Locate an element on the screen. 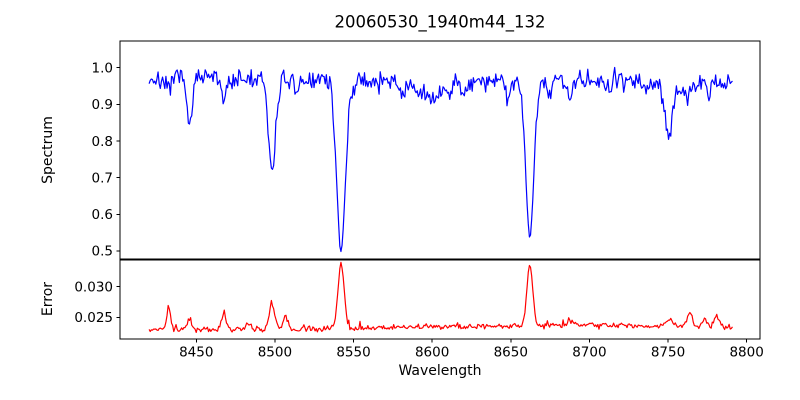 Image resolution: width=800 pixels, height=400 pixels. x-tick-label: 8750 is located at coordinates (668, 353).